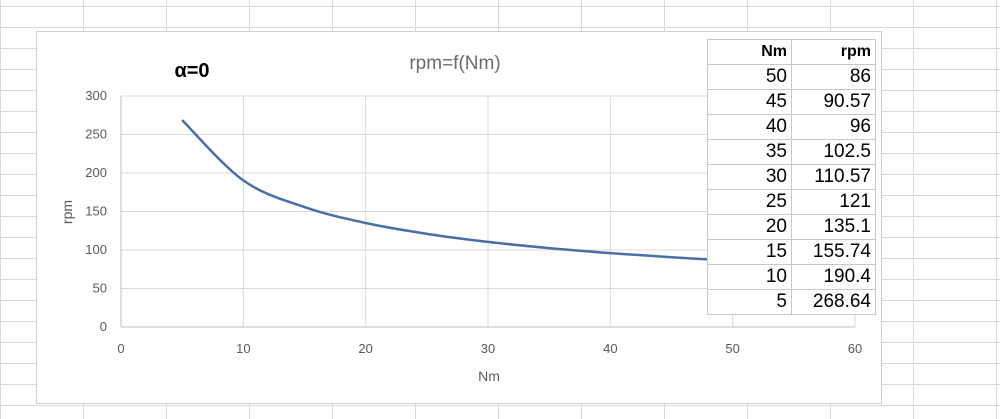 This screenshot has width=1000, height=419. What do you see at coordinates (833, 227) in the screenshot?
I see `cell-rpm: 135.1` at bounding box center [833, 227].